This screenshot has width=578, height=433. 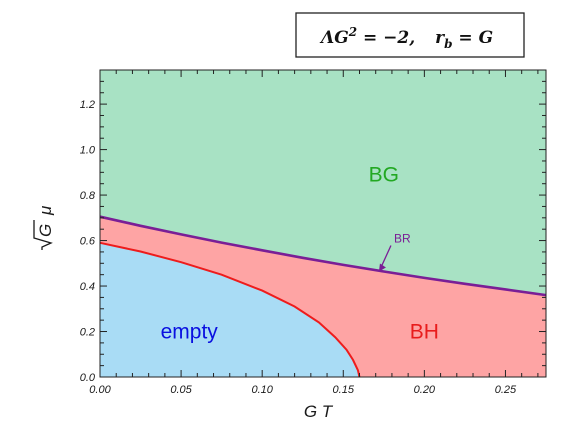 What do you see at coordinates (425, 390) in the screenshot?
I see `x-tick-label: 0.20` at bounding box center [425, 390].